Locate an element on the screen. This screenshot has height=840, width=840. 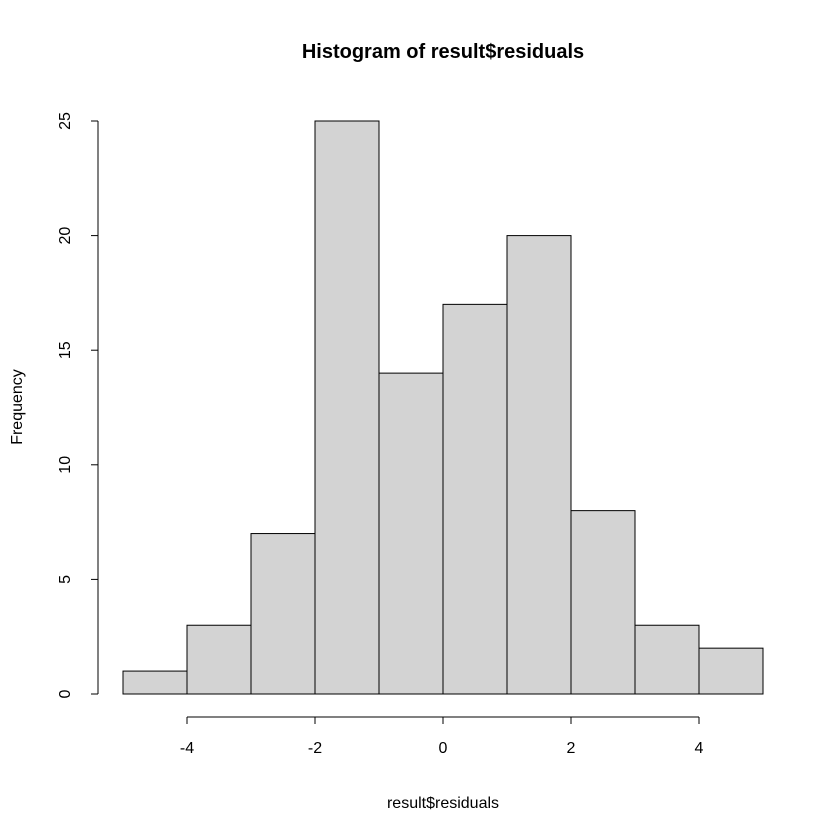
x-tick-label: -4 is located at coordinates (187, 748).